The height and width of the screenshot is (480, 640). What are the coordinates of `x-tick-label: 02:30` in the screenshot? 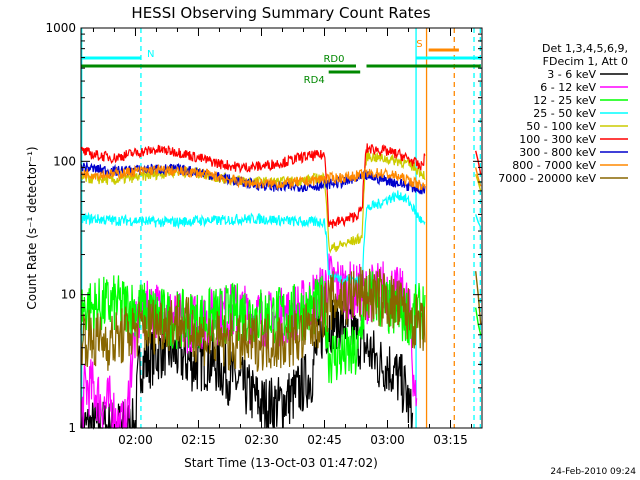 It's located at (261, 440).